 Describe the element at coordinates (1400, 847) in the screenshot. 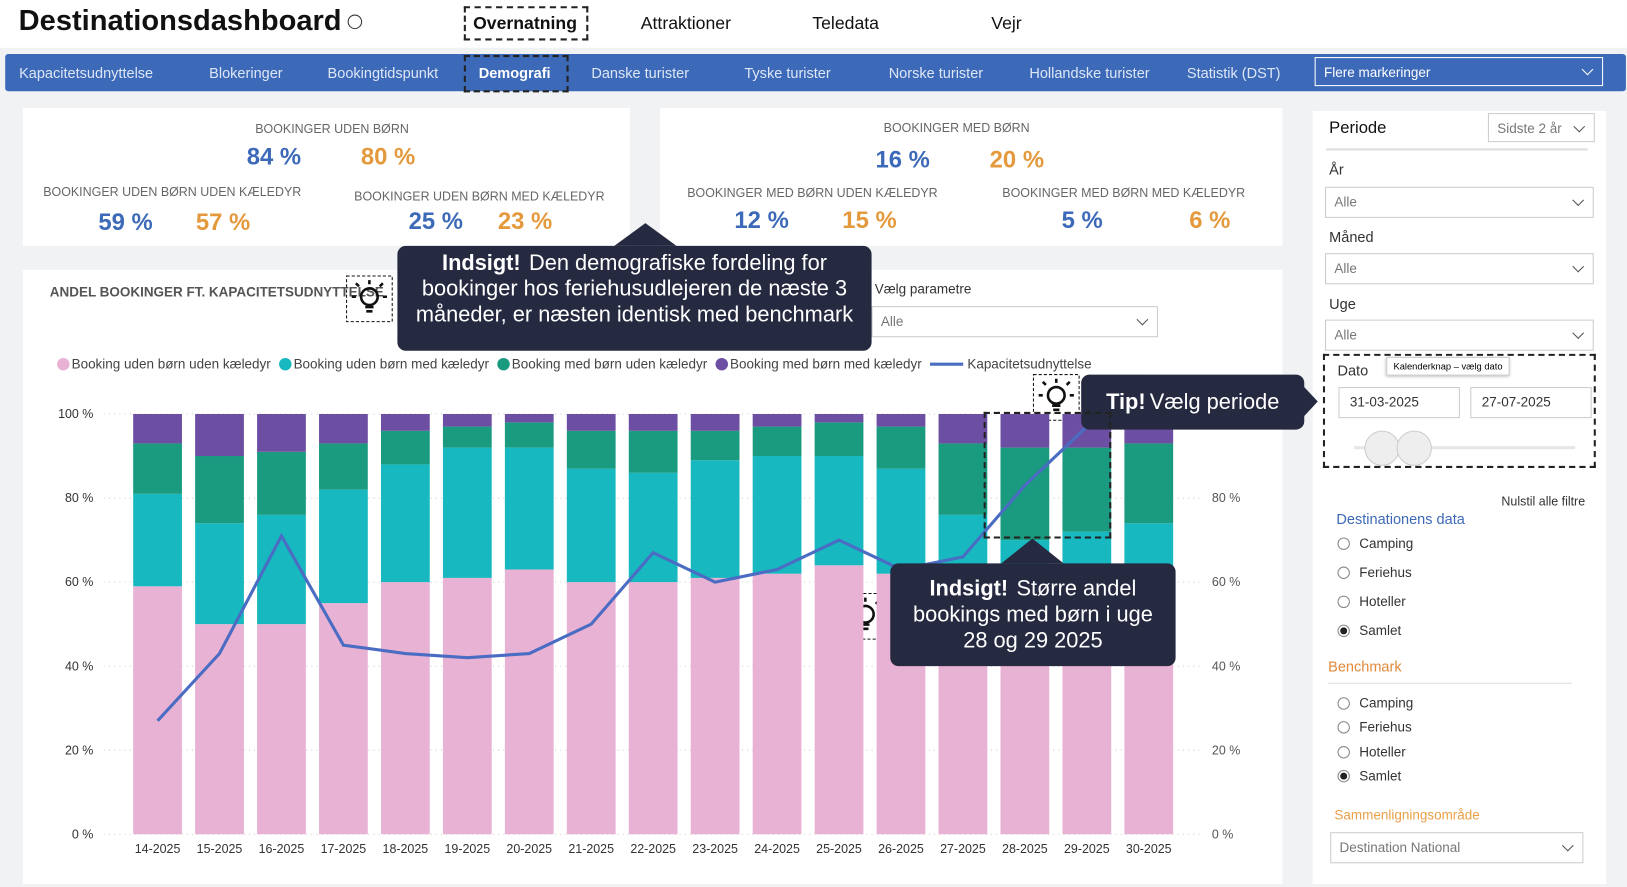

I see `area-value: Destination National` at that location.